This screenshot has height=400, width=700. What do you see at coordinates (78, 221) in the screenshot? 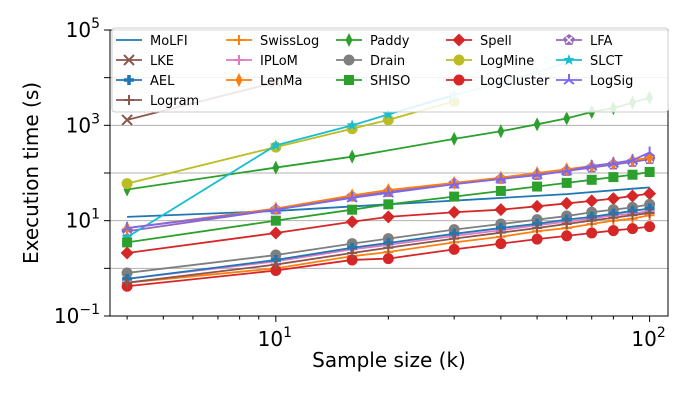
I see `y-tick-label-base: 10` at bounding box center [78, 221].